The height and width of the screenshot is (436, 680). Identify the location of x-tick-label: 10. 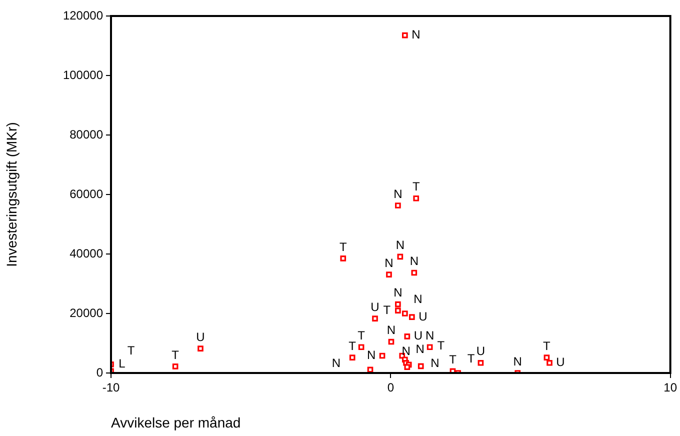
(671, 387).